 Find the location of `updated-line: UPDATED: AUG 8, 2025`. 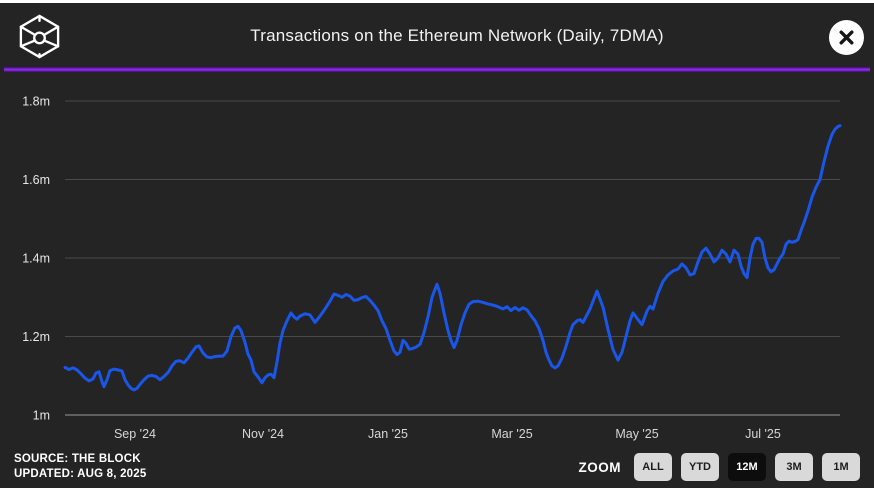

updated-line: UPDATED: AUG 8, 2025 is located at coordinates (80, 474).